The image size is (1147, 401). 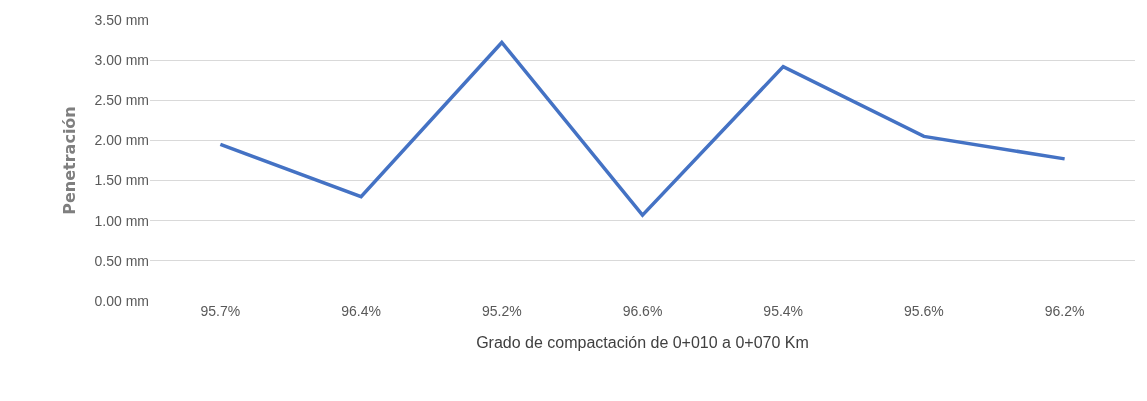 I want to click on y-tick-label: 2.00 mm, so click(x=121, y=140).